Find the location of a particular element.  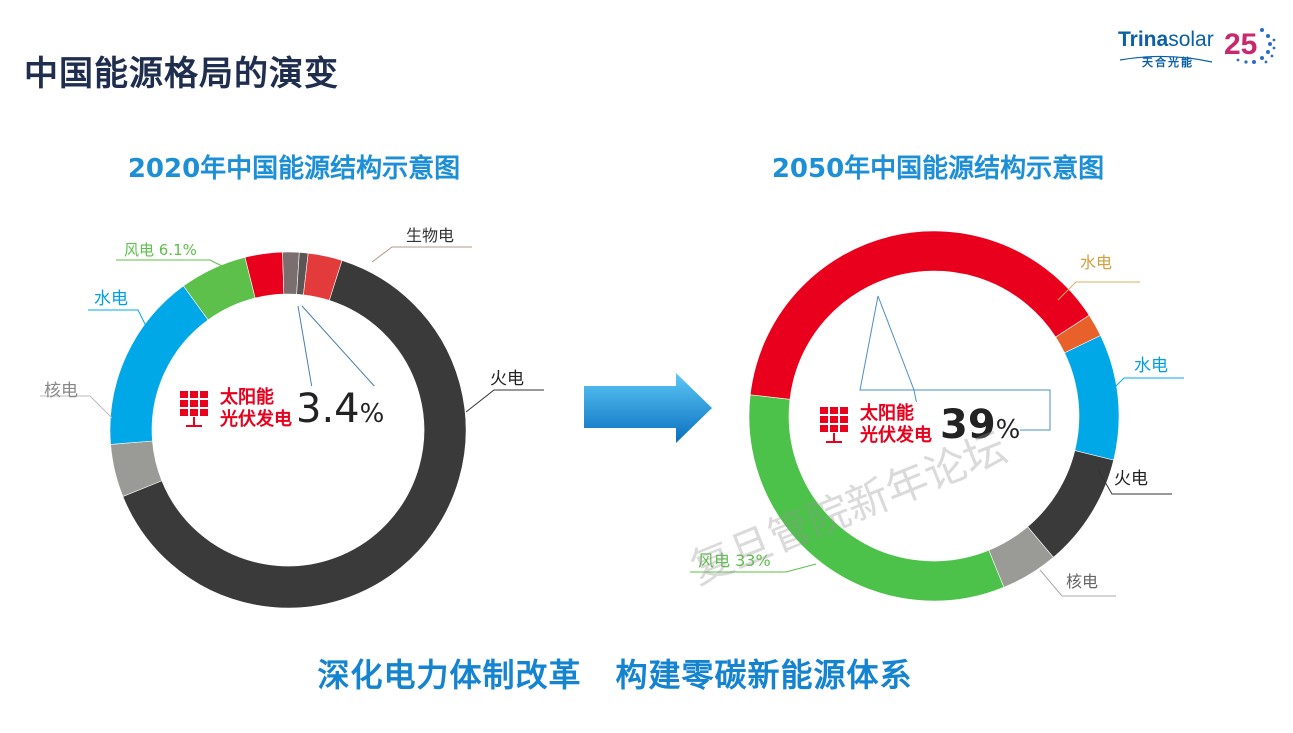

bottom-slogan: 深化电力体制改革 构建零碳新能源体系 is located at coordinates (615, 673).